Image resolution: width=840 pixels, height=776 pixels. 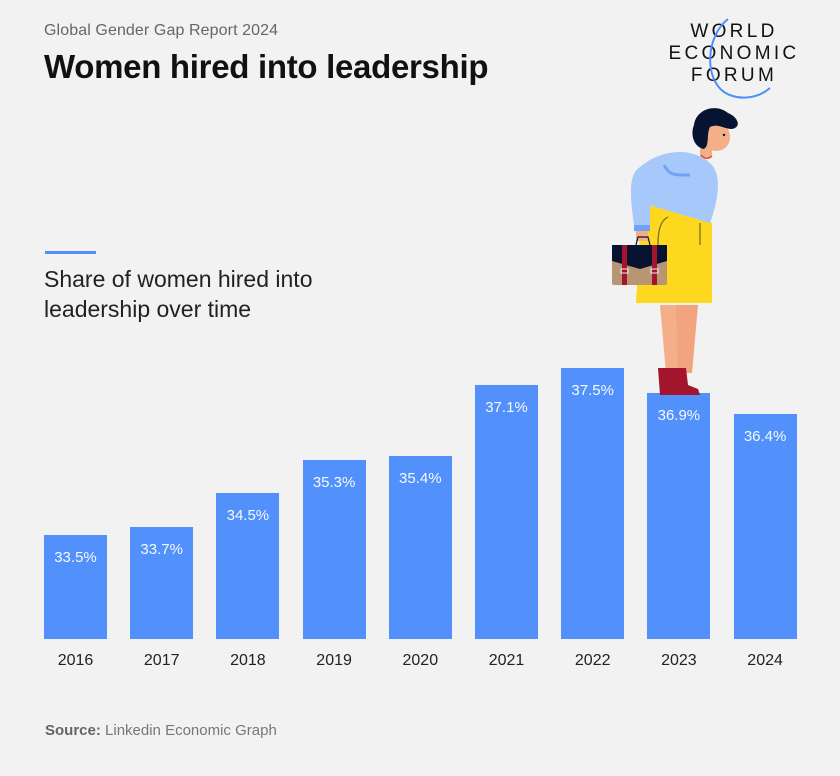 What do you see at coordinates (679, 416) in the screenshot?
I see `bar-value-label: 36.9%` at bounding box center [679, 416].